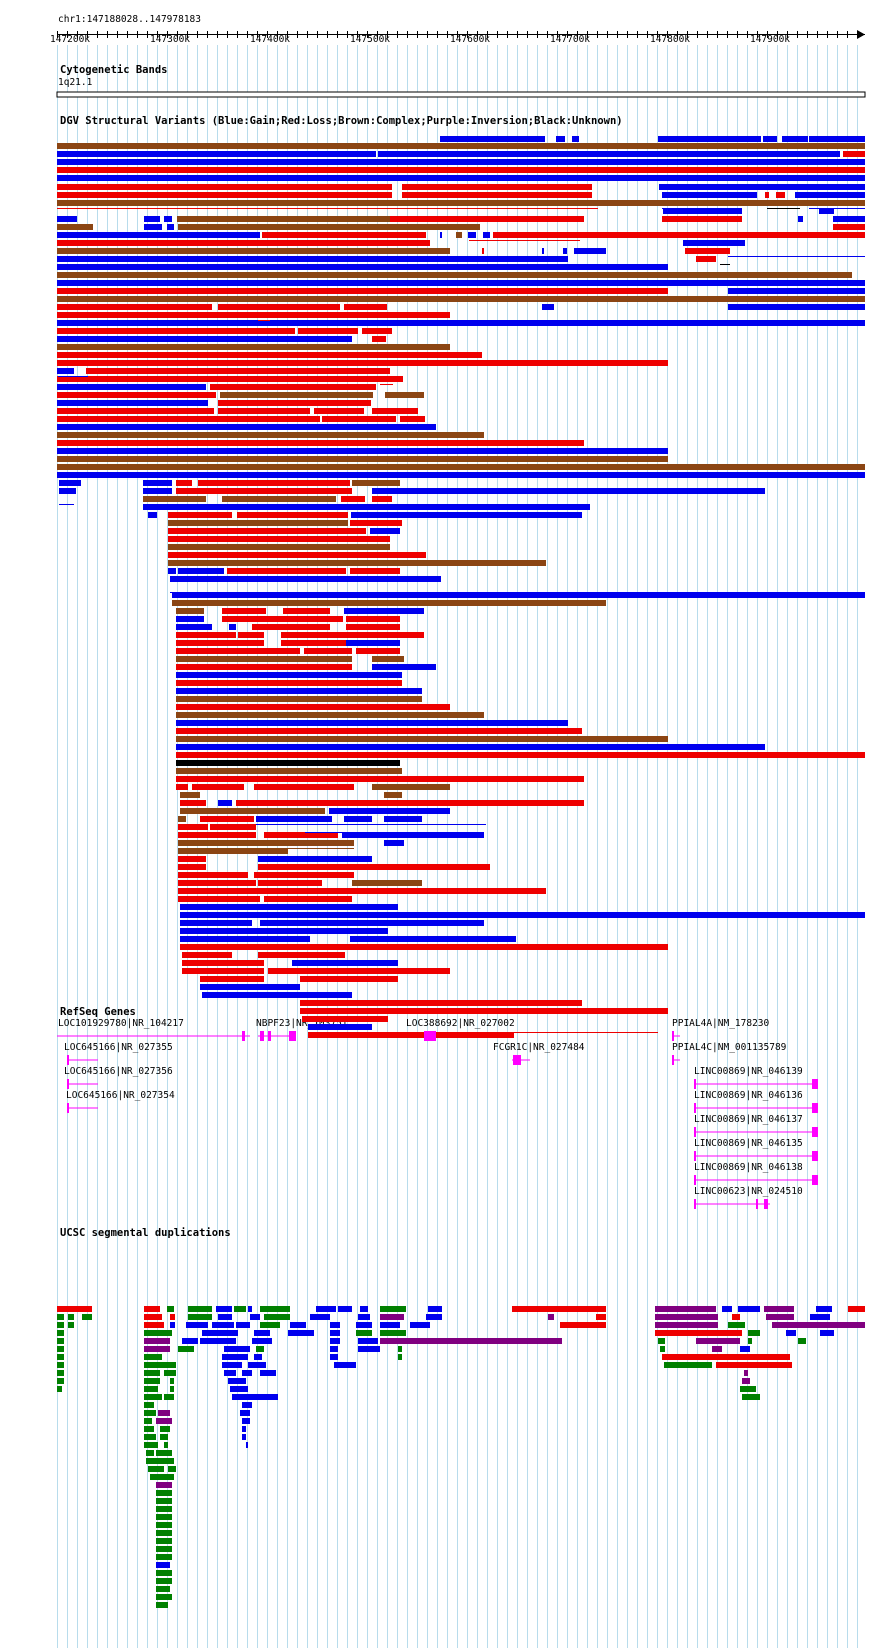 This screenshot has width=890, height=1648. What do you see at coordinates (729, 1047) in the screenshot?
I see `gene-label: PPIAL4C|NM_001135789` at bounding box center [729, 1047].